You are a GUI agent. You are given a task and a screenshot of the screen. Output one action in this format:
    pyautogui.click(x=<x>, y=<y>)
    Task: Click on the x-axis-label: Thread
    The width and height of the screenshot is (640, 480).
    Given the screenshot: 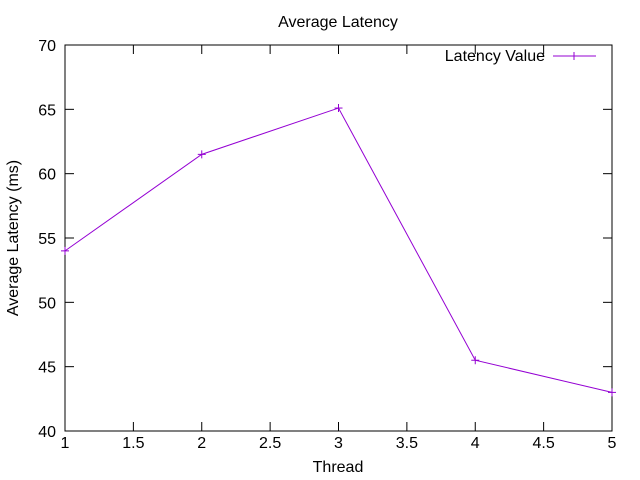 What is the action you would take?
    pyautogui.click(x=338, y=467)
    